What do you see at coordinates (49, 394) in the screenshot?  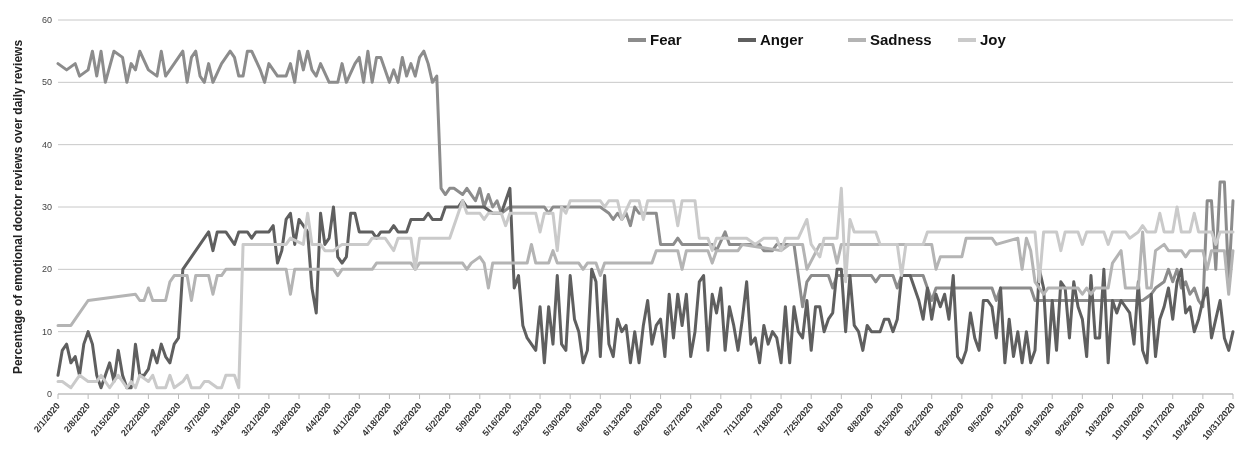 I see `y-tick-label: 0` at bounding box center [49, 394].